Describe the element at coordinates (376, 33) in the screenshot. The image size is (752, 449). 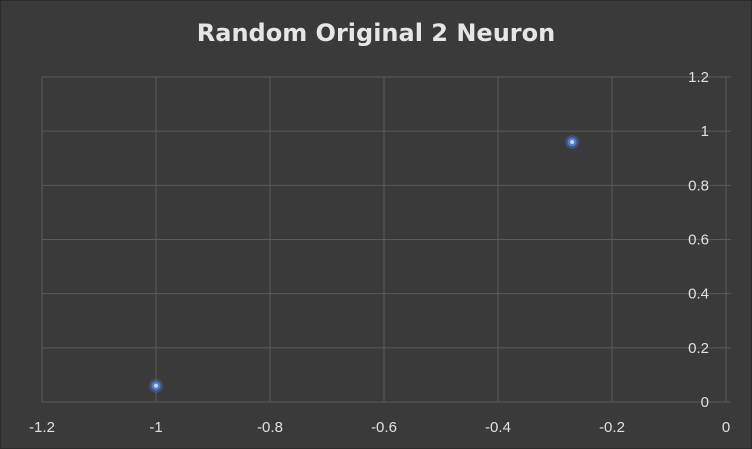
I see `chart-title: Random Original 2 Neuron` at that location.